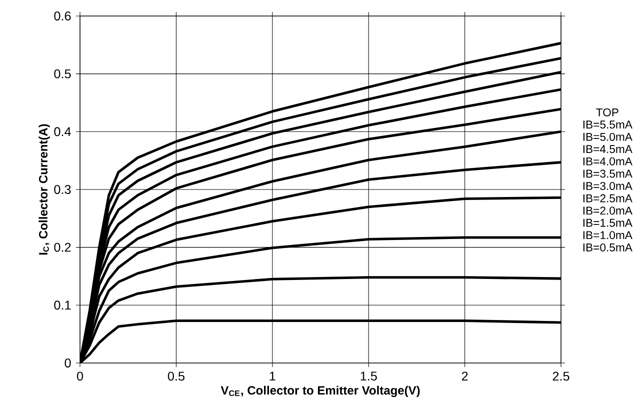  Describe the element at coordinates (465, 376) in the screenshot. I see `x-tick-label: 2` at that location.